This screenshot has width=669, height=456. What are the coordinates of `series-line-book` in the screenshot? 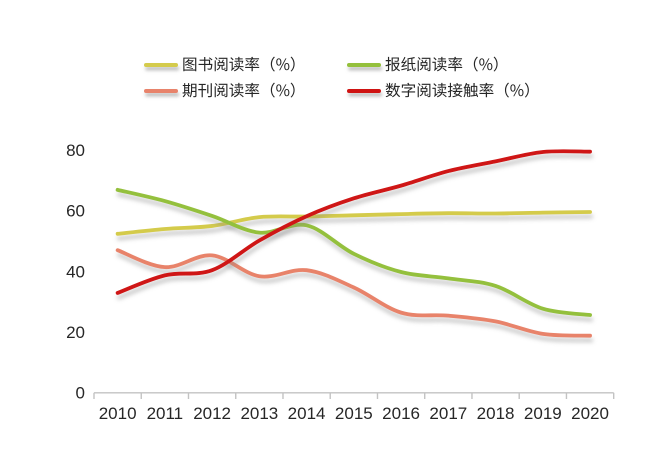 It's located at (353, 223).